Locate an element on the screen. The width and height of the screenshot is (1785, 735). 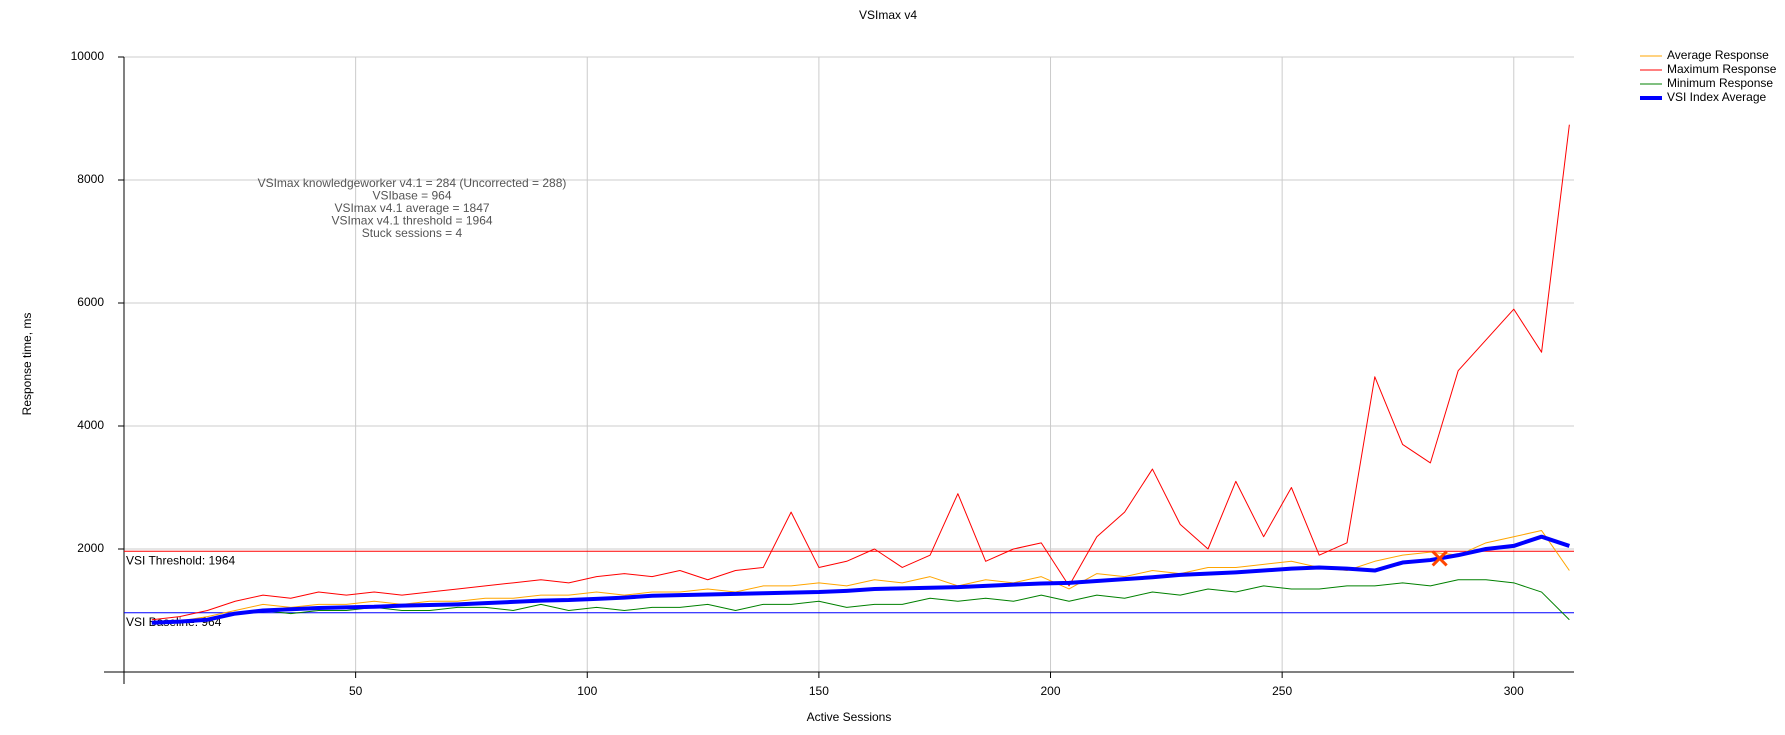
y-tick-label: 10000 is located at coordinates (88, 56).